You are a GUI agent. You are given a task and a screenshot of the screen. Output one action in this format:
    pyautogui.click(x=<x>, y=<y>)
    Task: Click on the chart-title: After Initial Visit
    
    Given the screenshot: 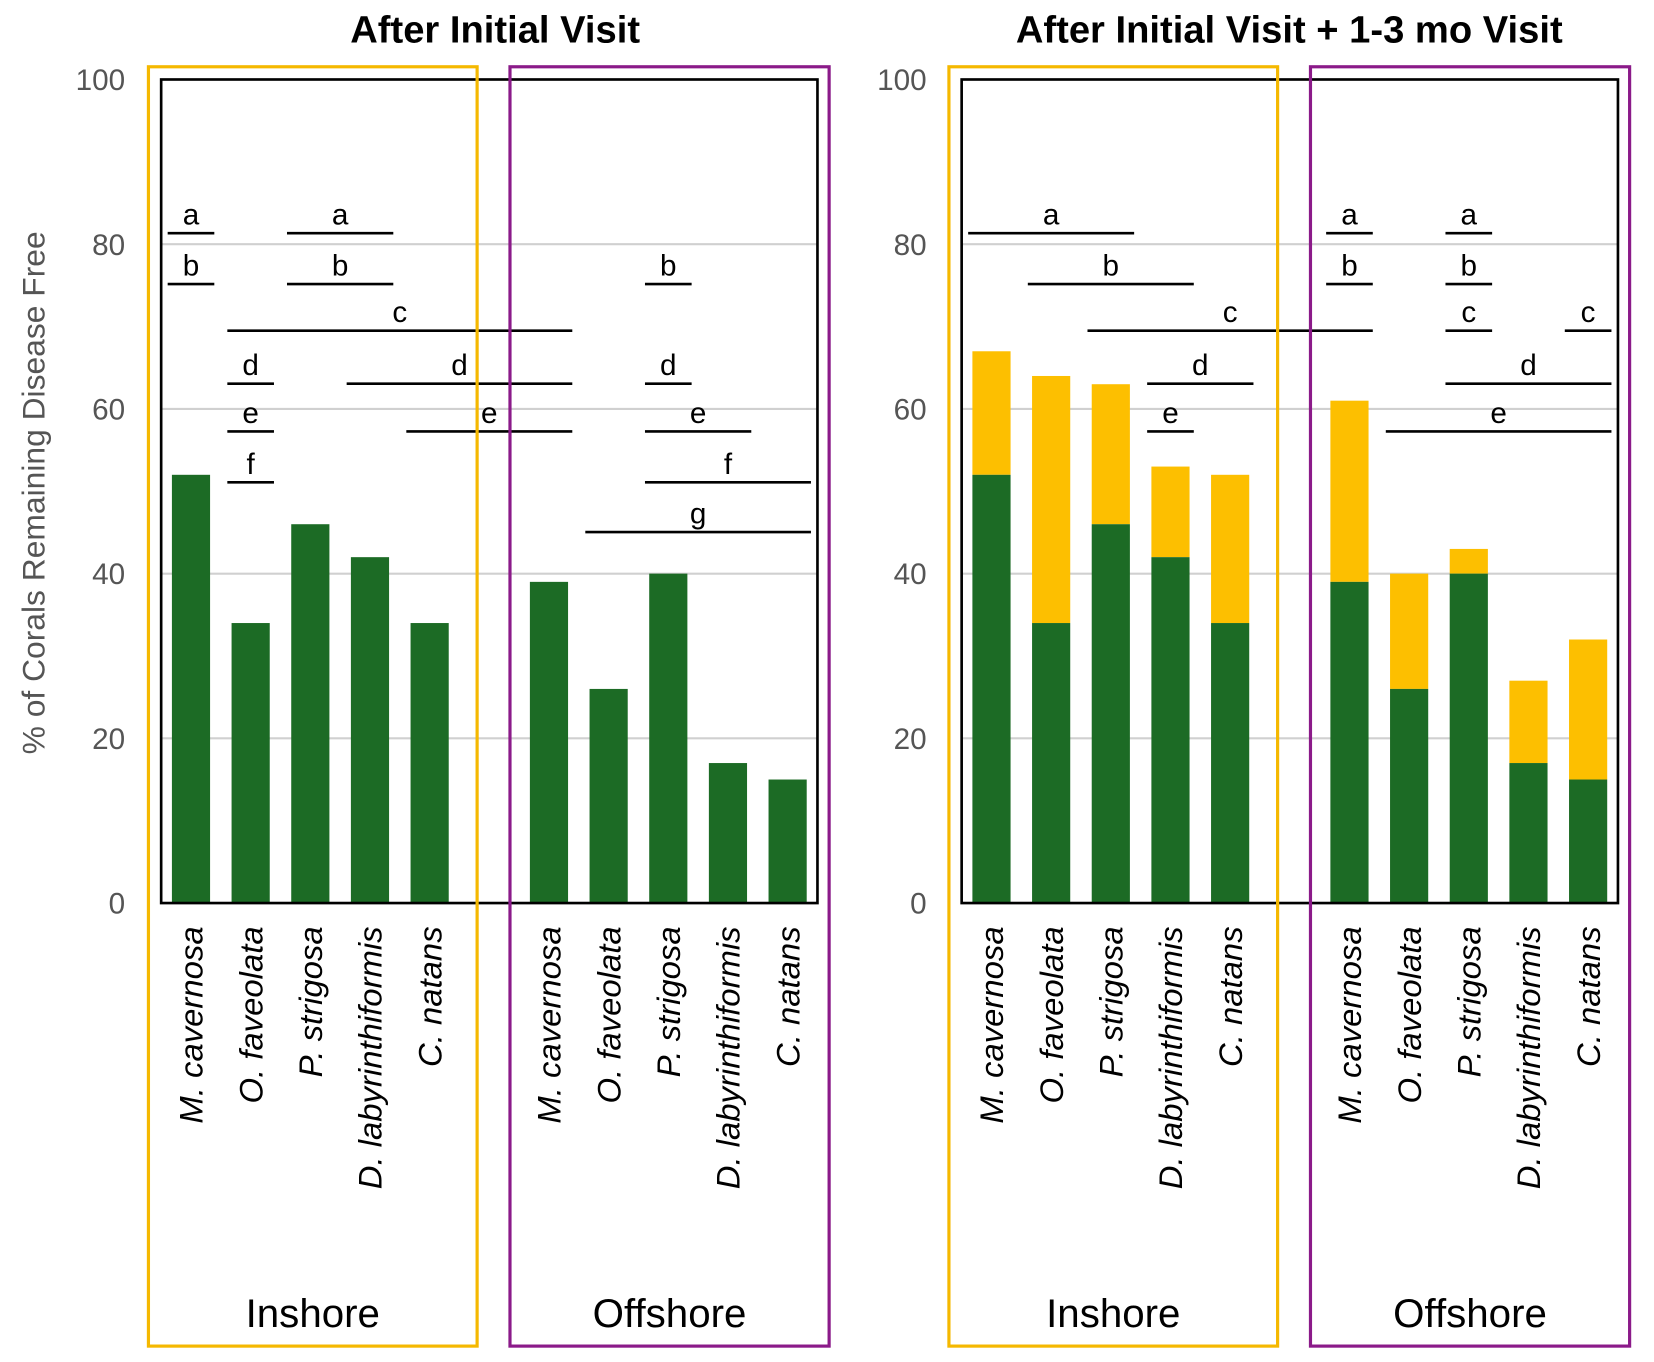 What is the action you would take?
    pyautogui.click(x=495, y=29)
    